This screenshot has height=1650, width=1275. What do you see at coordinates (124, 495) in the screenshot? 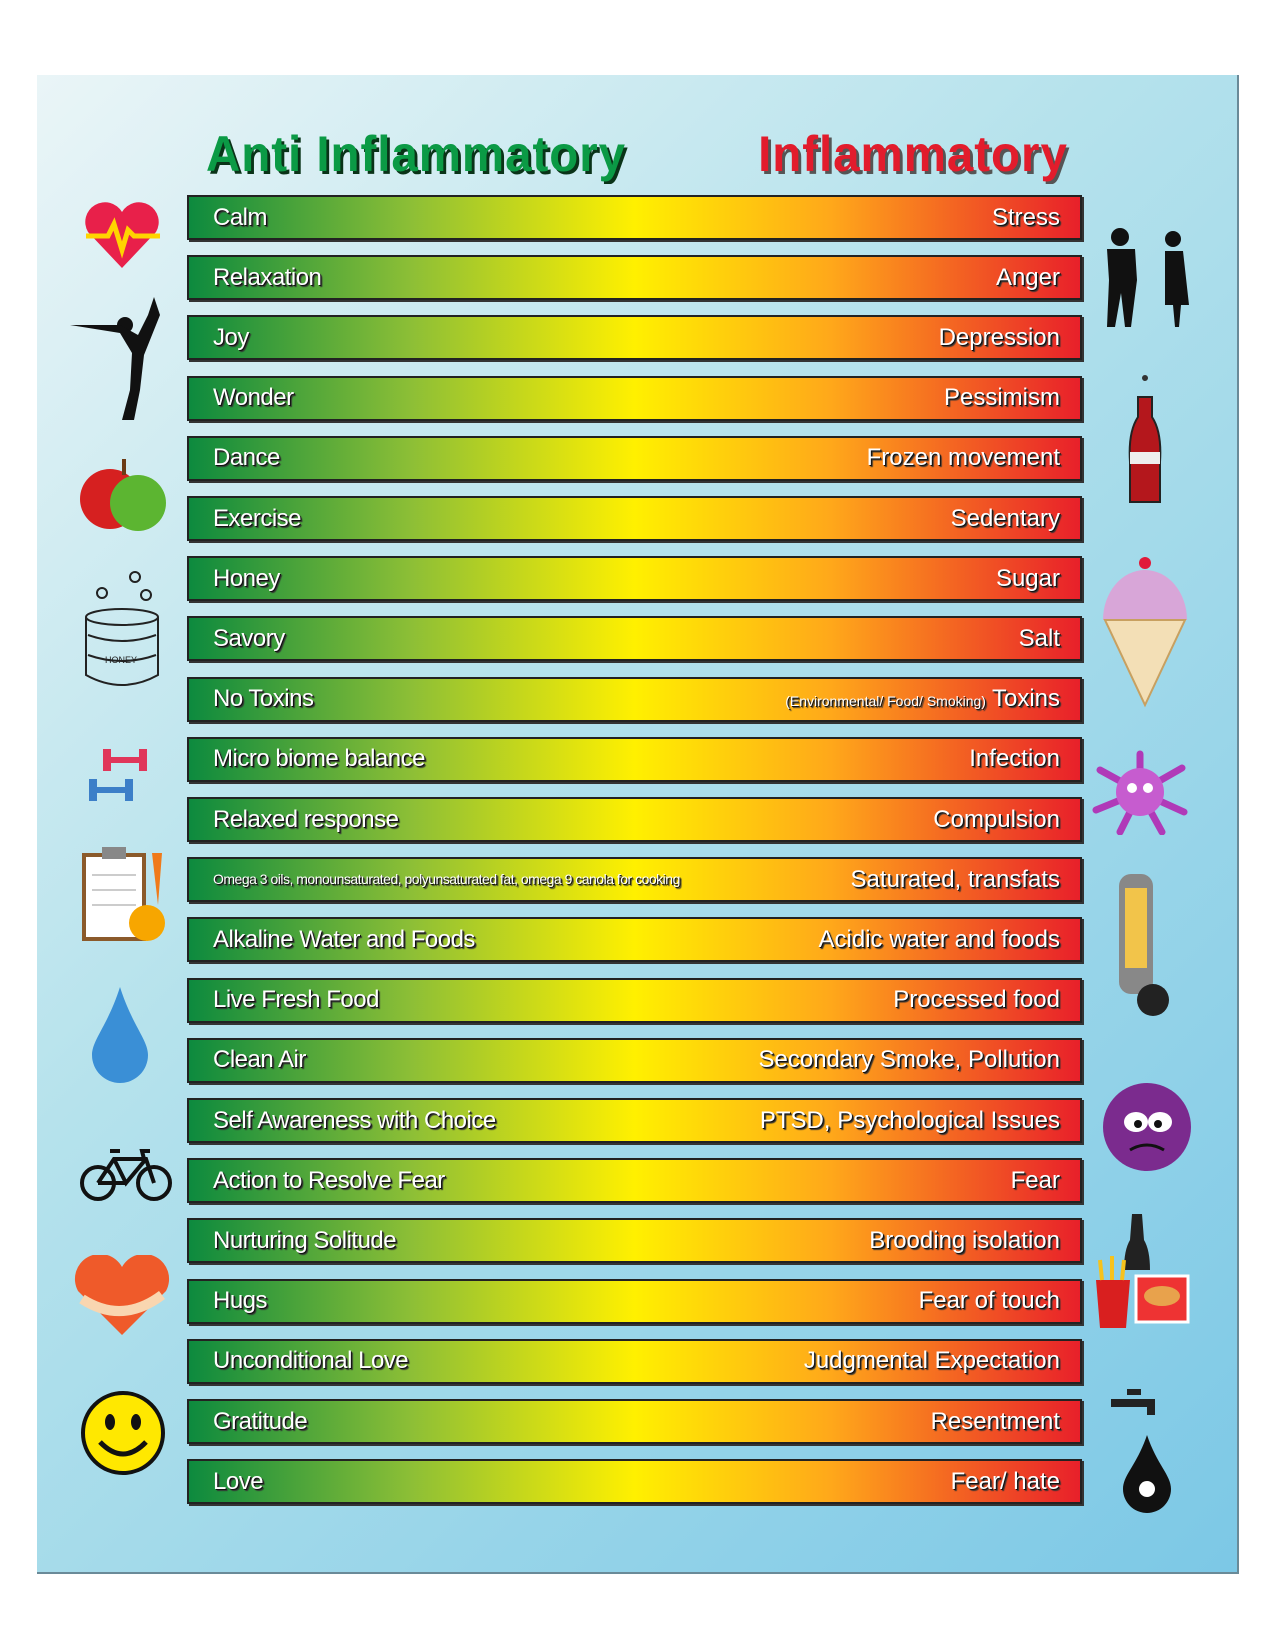
I see `apples-icon` at bounding box center [124, 495].